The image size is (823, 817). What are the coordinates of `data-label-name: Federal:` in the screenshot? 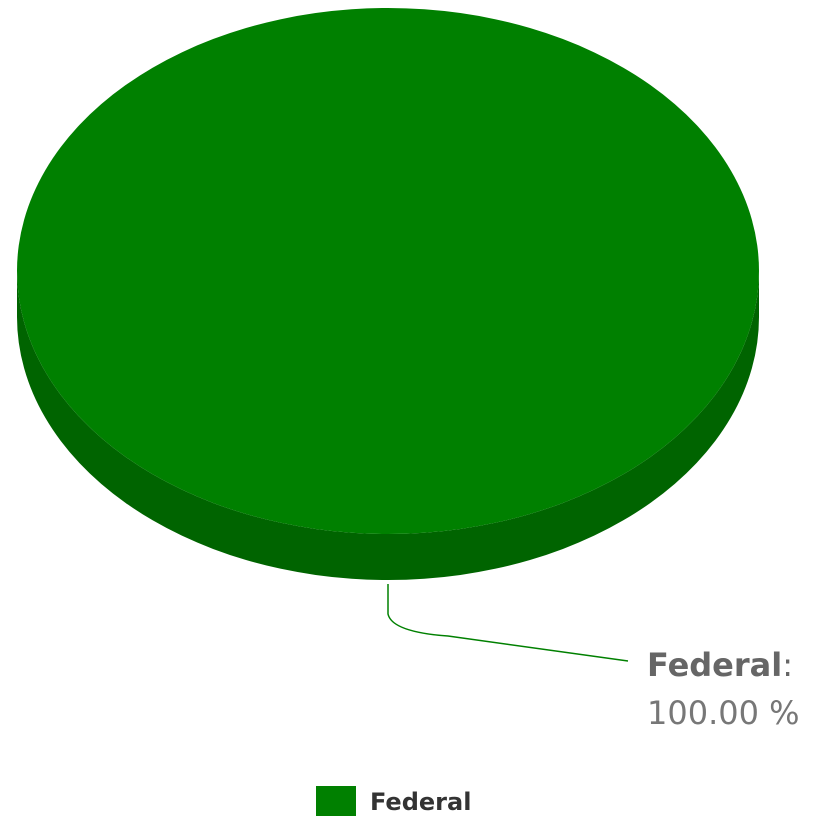 It's located at (720, 665).